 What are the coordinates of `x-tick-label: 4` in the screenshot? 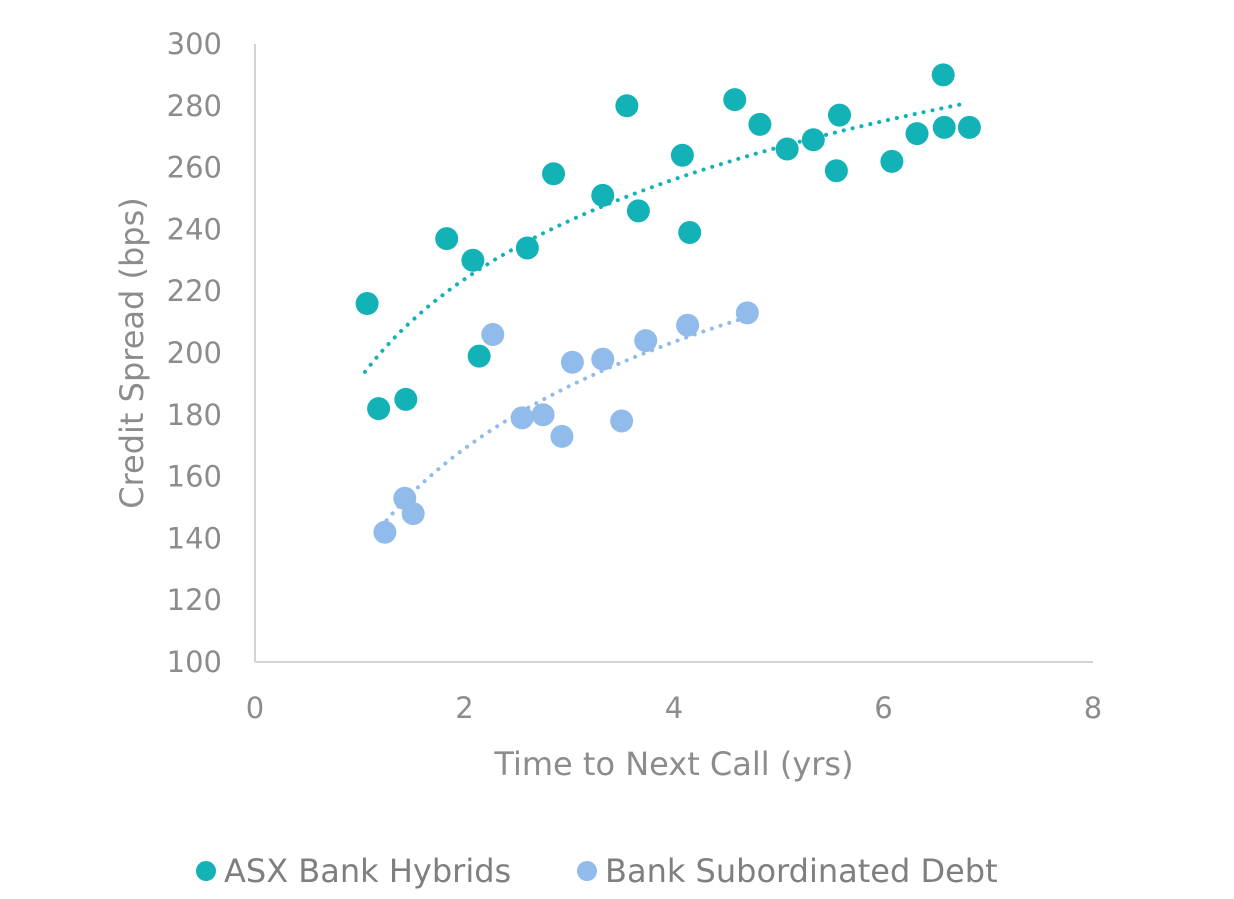 It's located at (674, 708).